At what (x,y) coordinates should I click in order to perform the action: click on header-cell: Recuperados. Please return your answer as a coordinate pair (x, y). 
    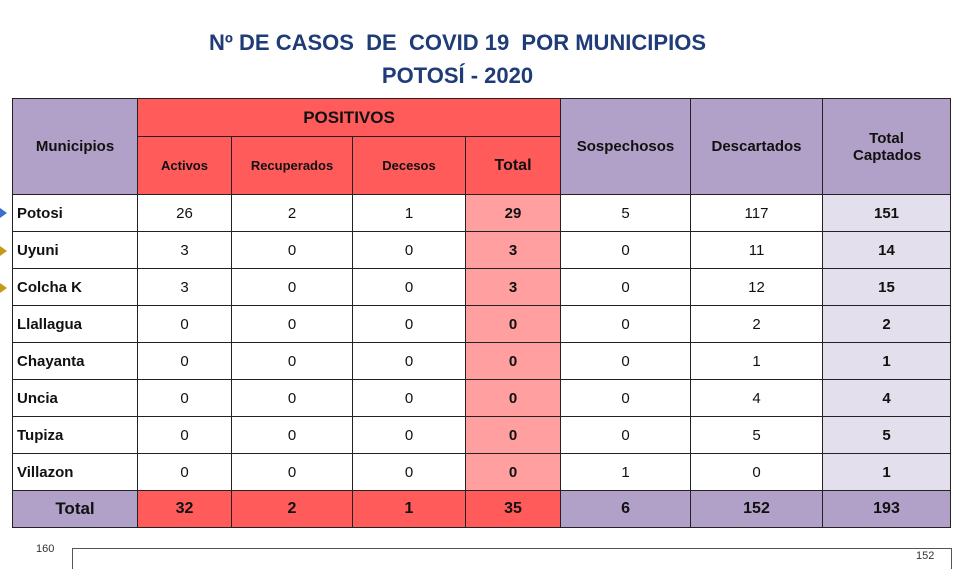
    Looking at the image, I should click on (292, 165).